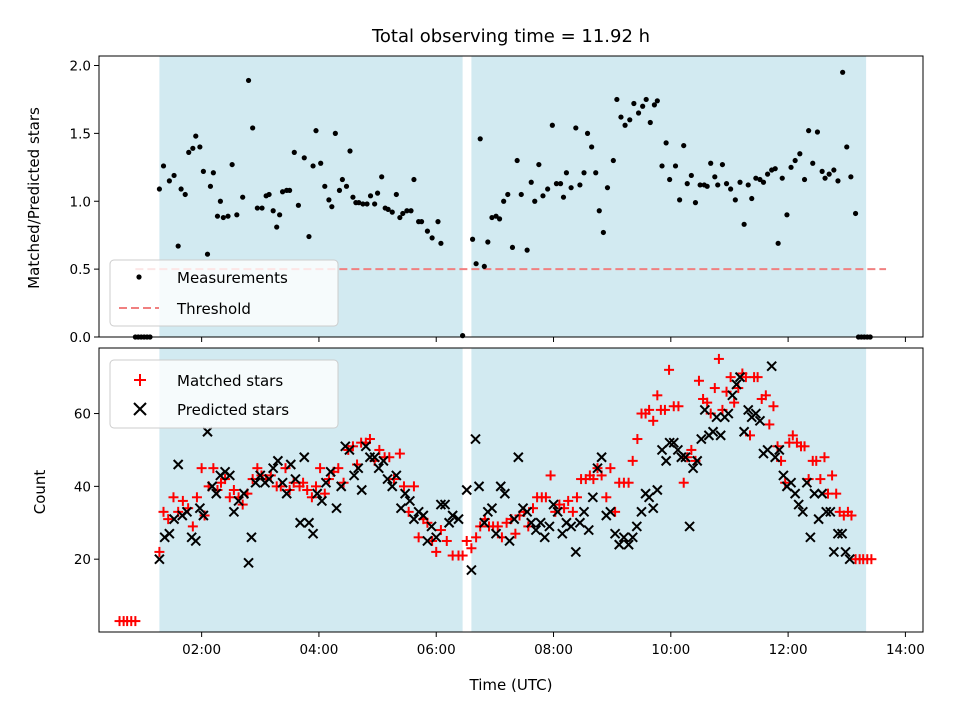 The width and height of the screenshot is (960, 720). I want to click on top-y-tick-label: 0.0, so click(80, 338).